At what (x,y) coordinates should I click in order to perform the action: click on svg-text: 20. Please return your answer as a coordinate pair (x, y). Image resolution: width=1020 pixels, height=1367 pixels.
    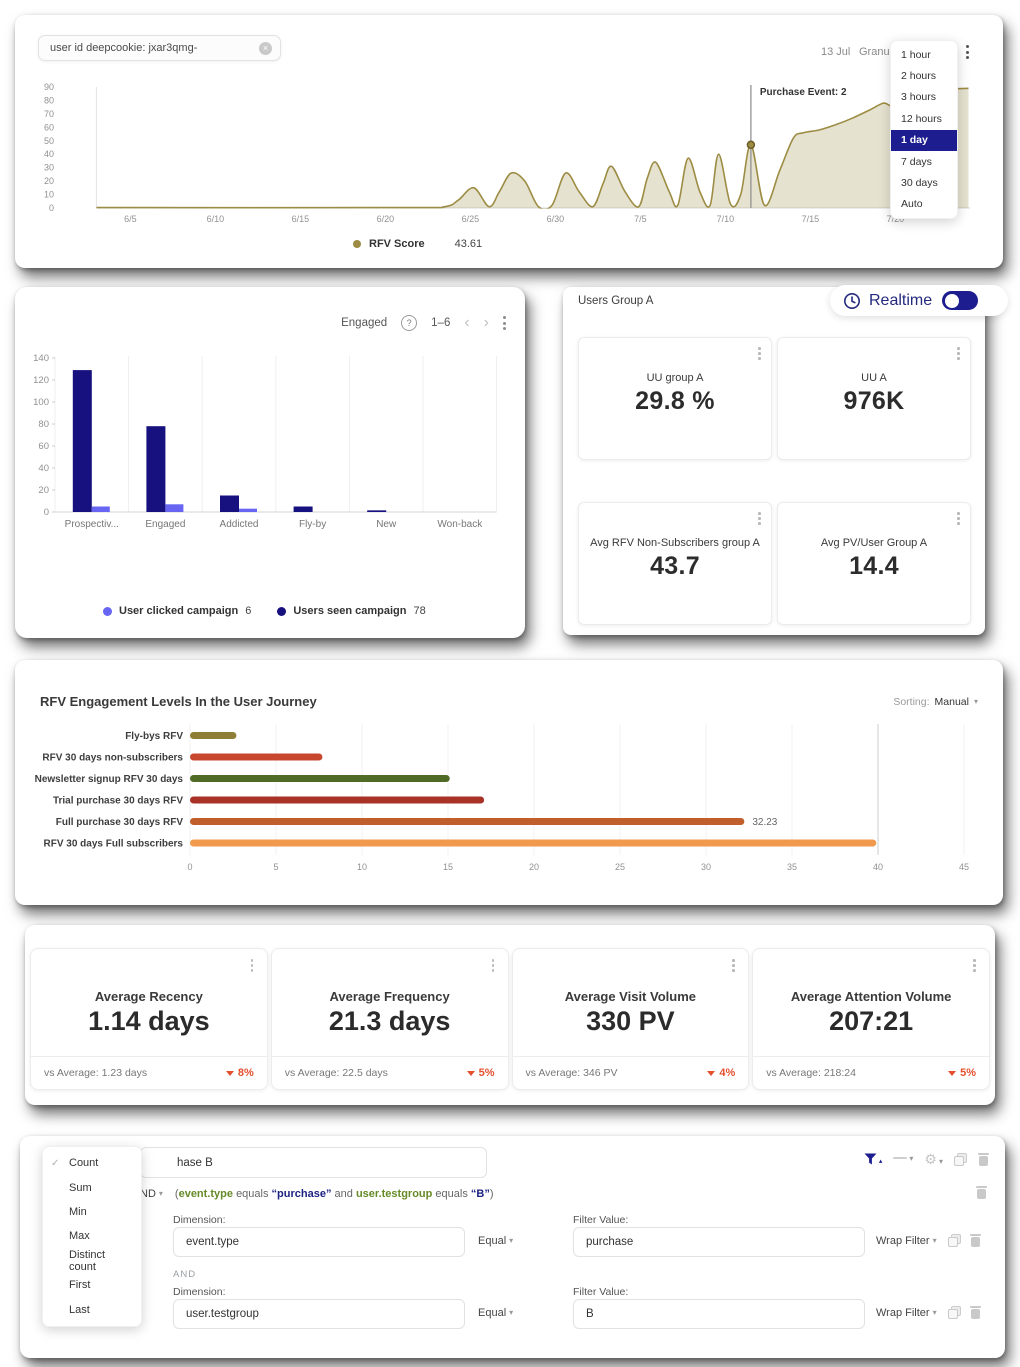
    Looking at the image, I should click on (43, 490).